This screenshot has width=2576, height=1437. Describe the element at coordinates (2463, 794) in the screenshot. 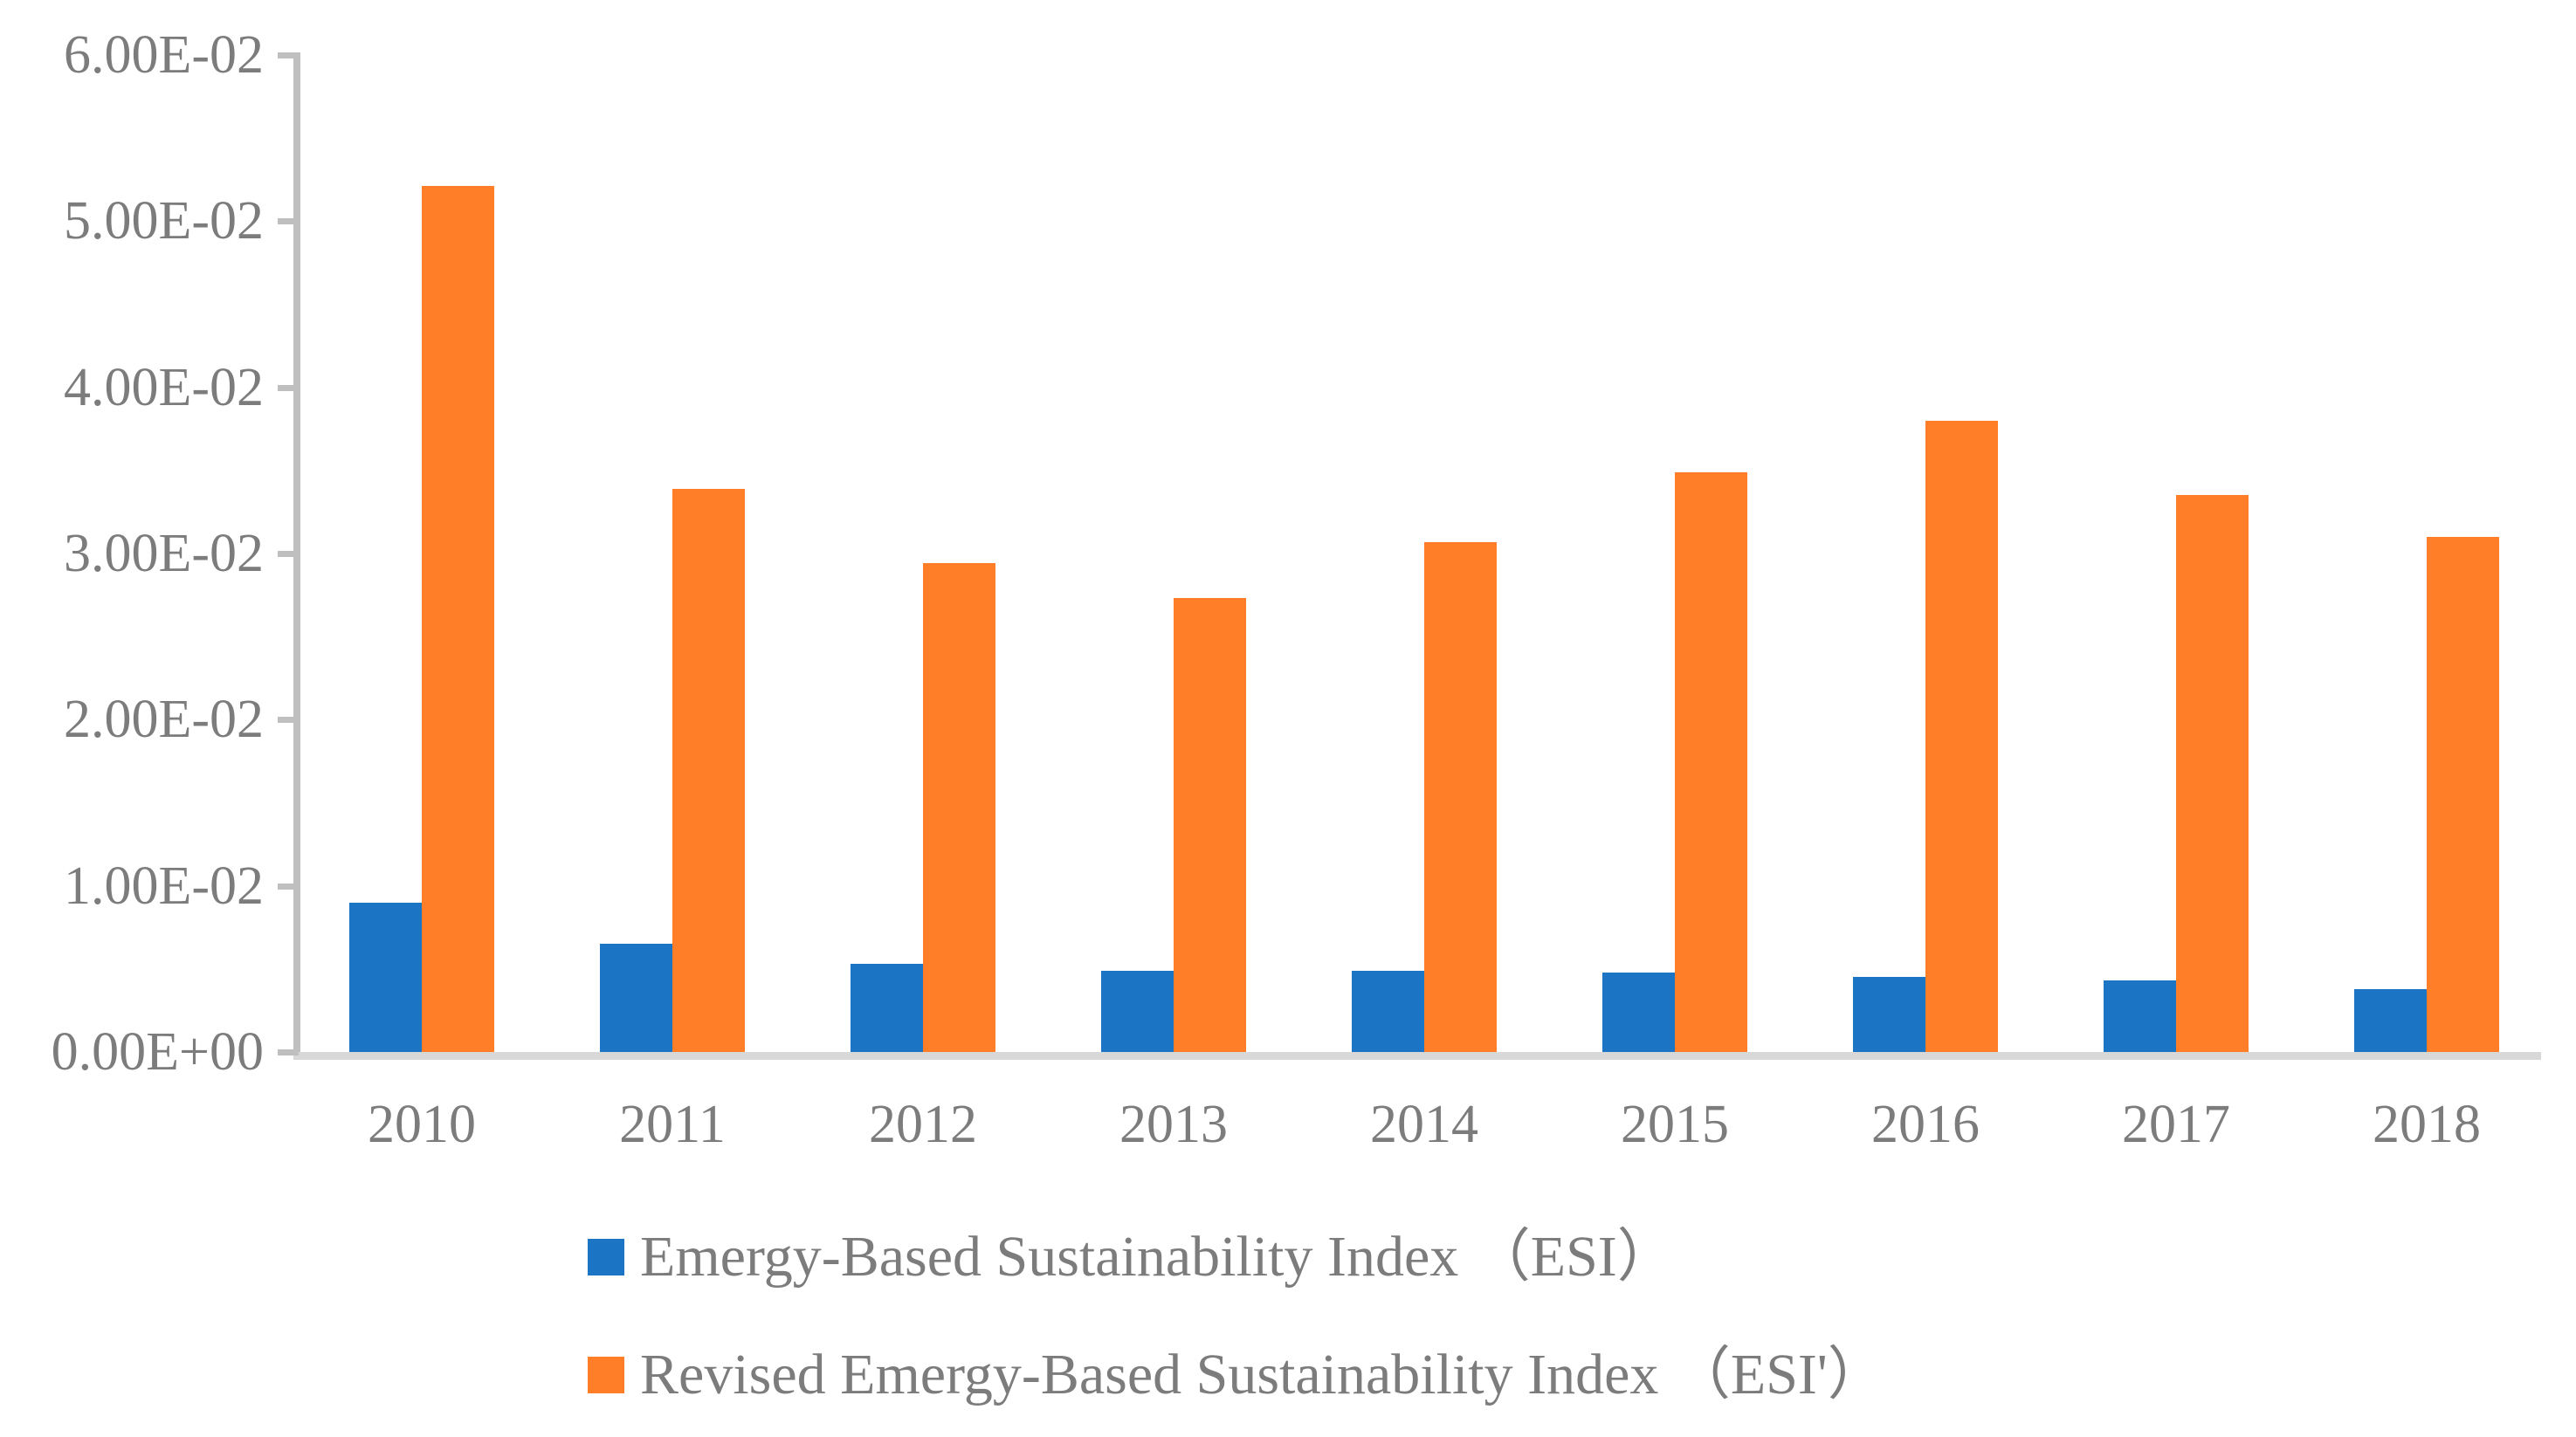

I see `bar-esi-revised-2018` at that location.